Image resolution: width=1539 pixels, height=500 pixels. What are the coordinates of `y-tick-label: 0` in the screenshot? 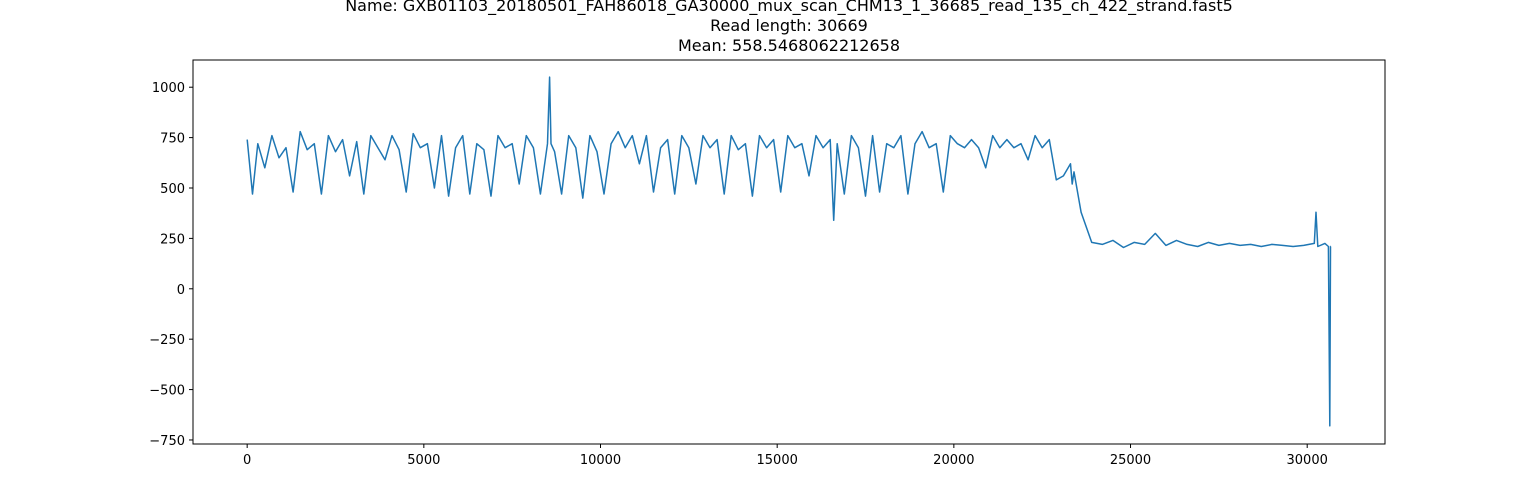 It's located at (181, 290).